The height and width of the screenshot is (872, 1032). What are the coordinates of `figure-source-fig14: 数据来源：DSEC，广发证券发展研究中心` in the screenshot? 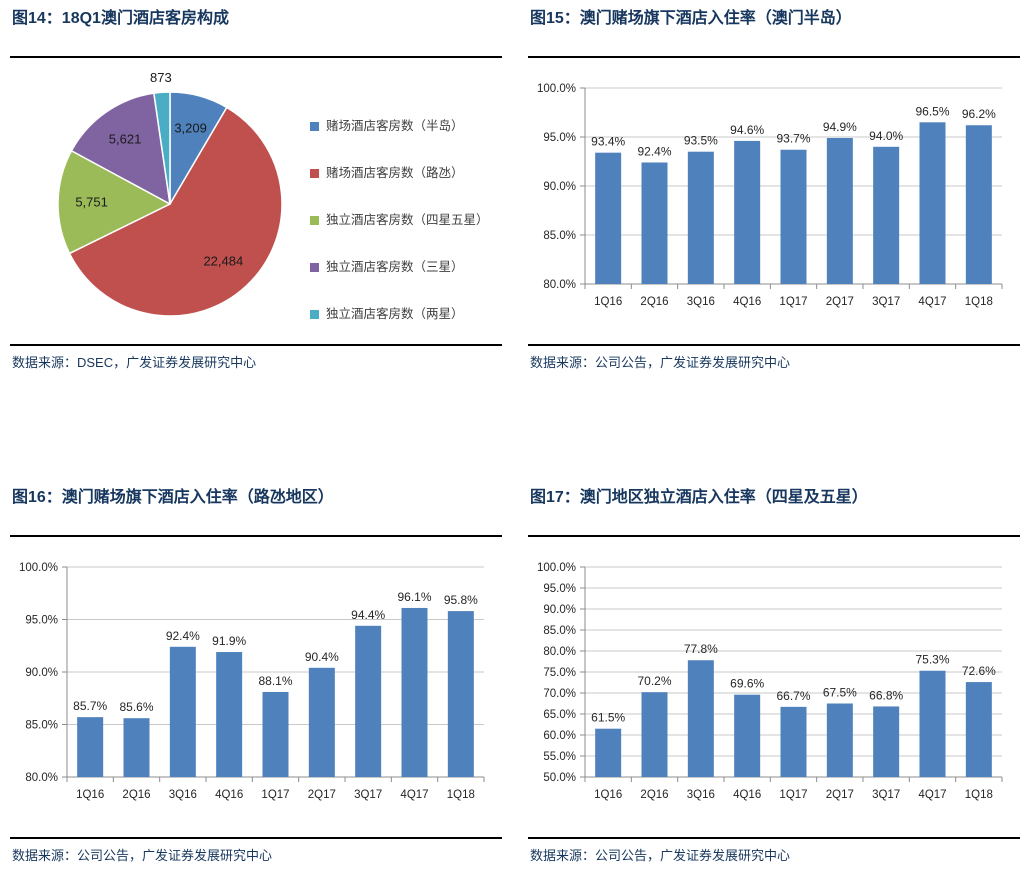 It's located at (134, 362).